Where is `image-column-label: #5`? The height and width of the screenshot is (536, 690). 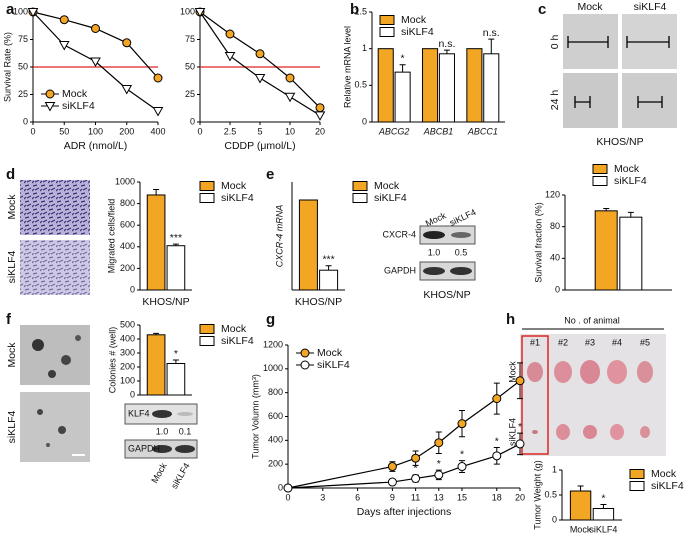 image-column-label: #5 is located at coordinates (645, 342).